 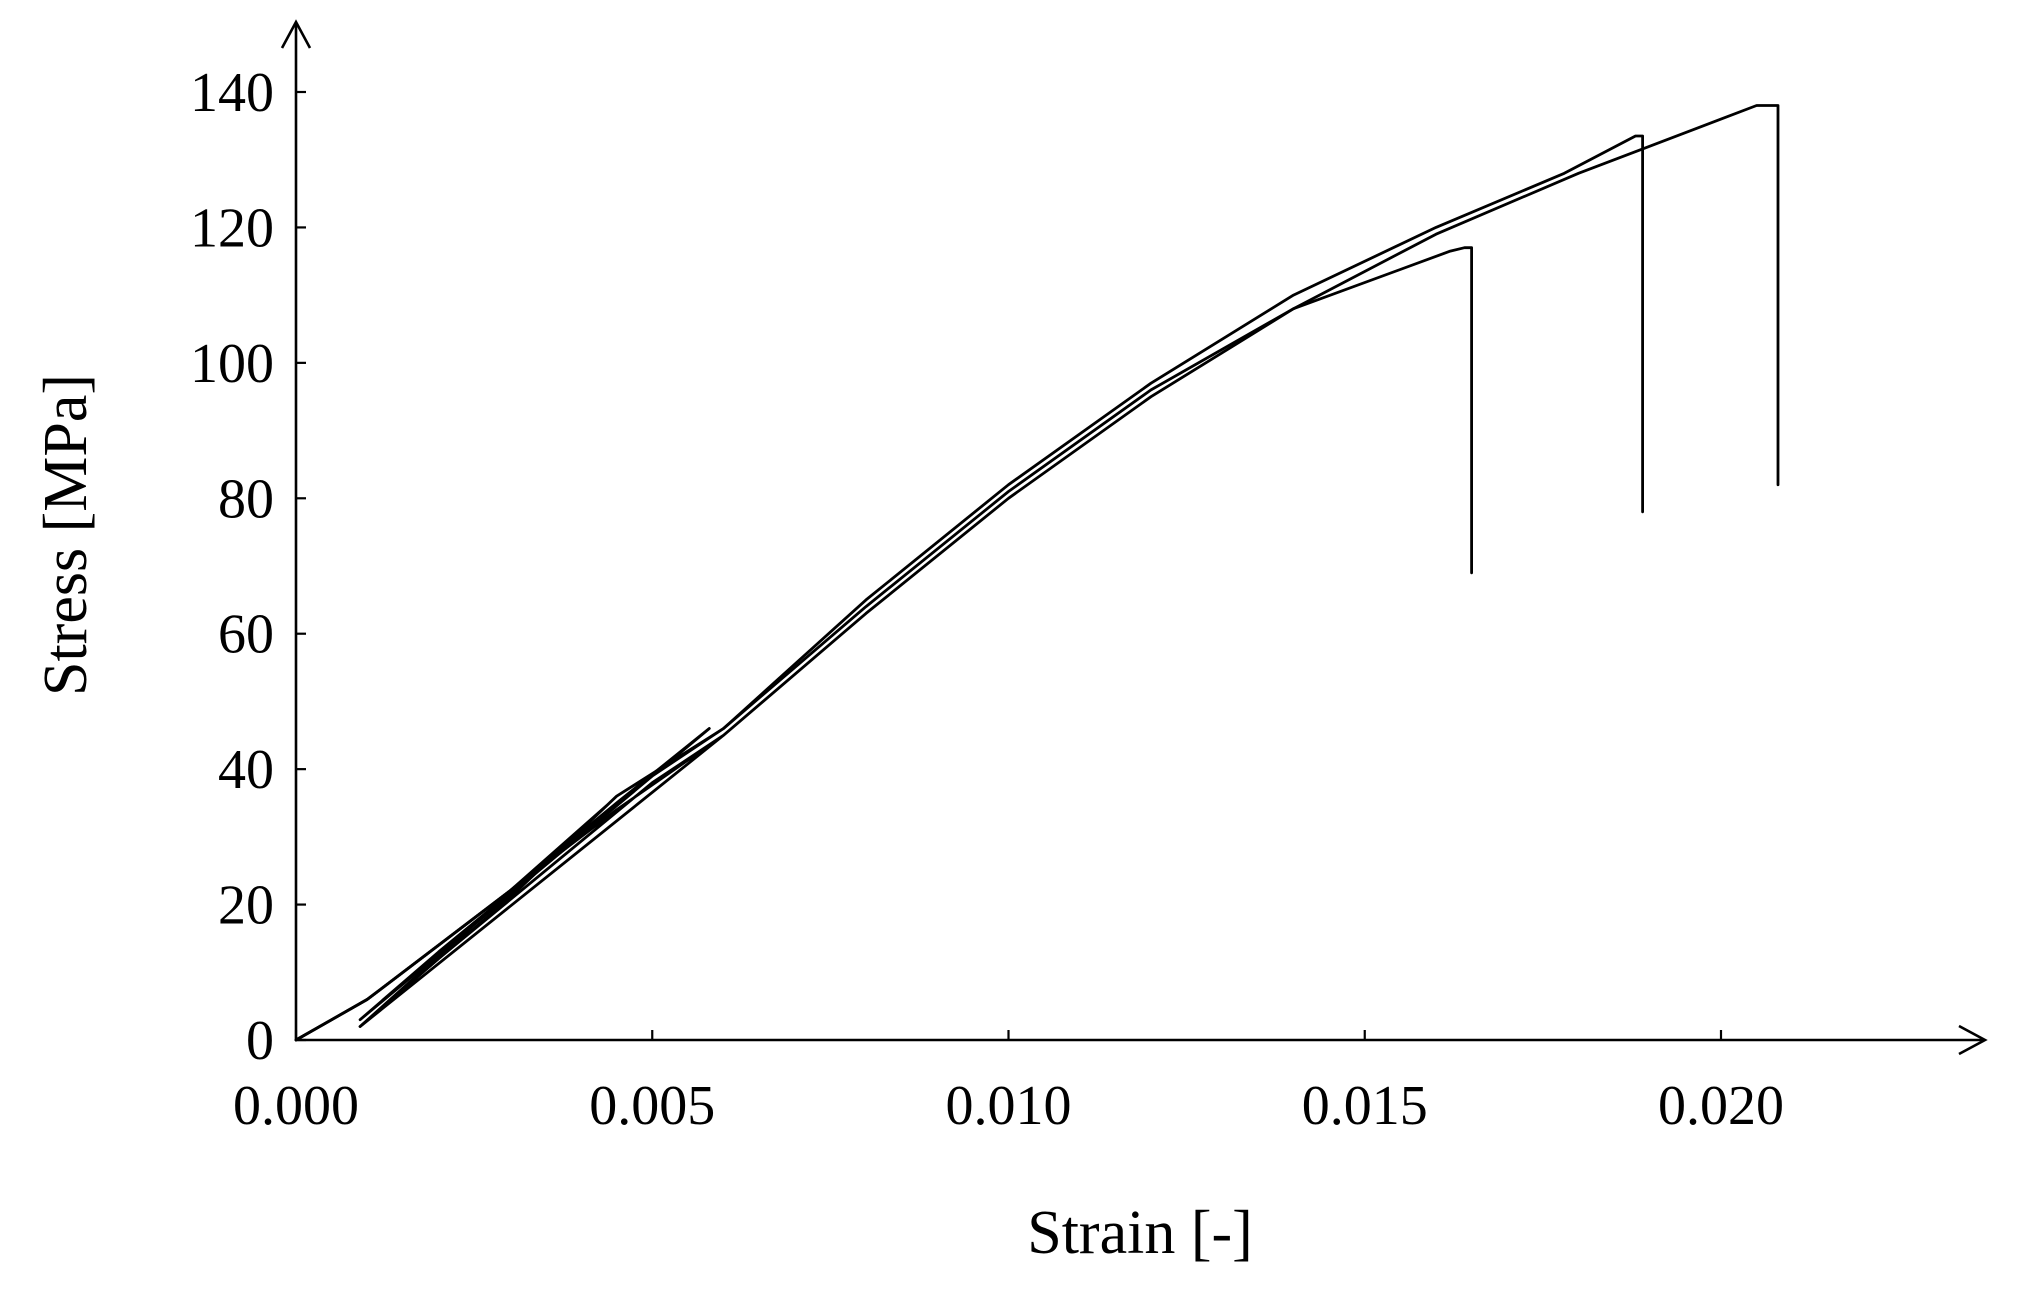 I want to click on y-tick-label: 20, so click(x=246, y=906).